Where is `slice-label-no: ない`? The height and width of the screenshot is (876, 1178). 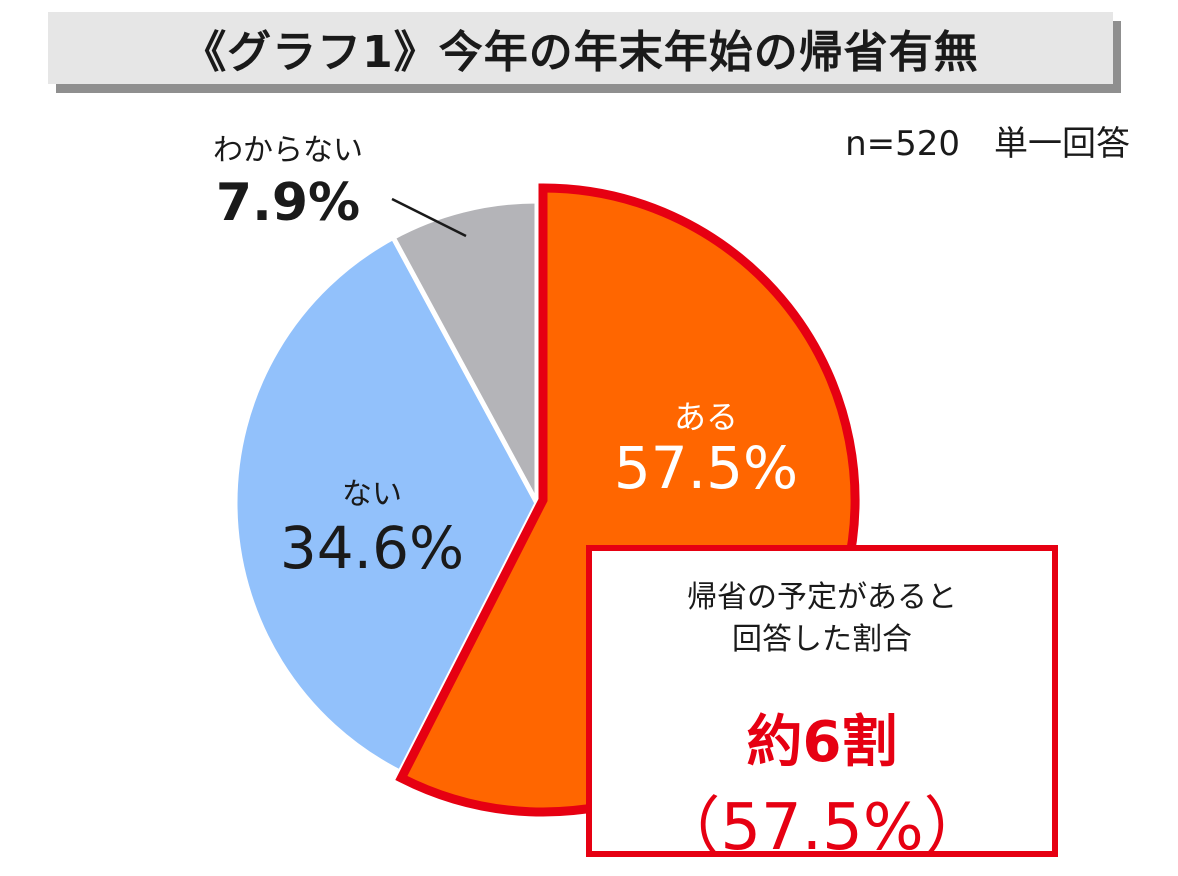
slice-label-no: ない is located at coordinates (372, 494).